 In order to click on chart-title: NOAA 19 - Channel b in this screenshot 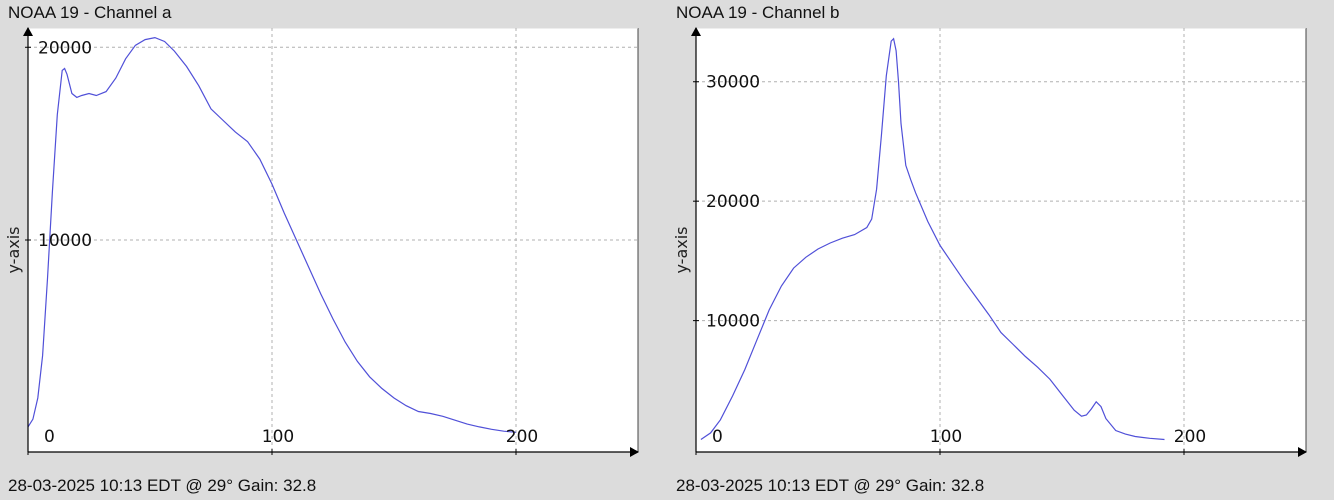, I will do `click(758, 12)`.